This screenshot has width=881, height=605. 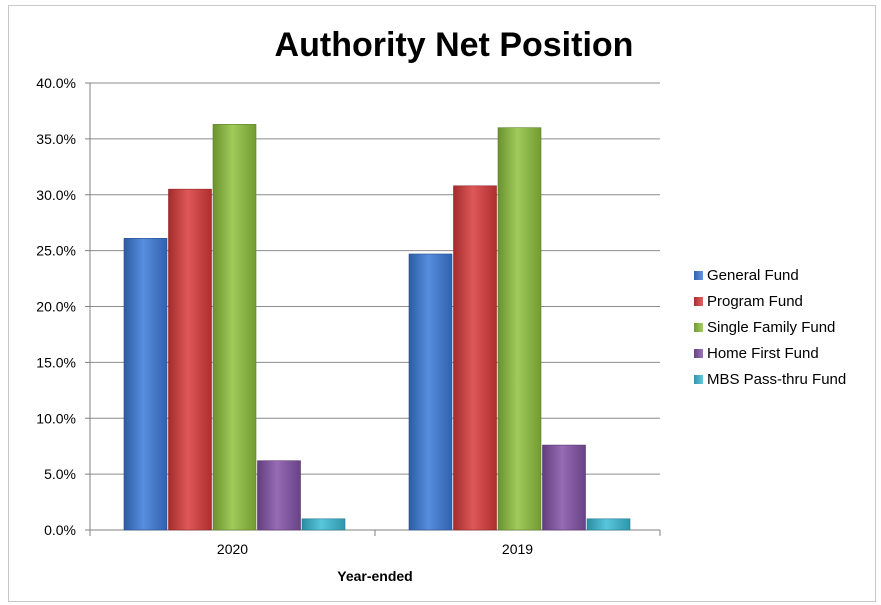 I want to click on bar-single-family-fund-2020, so click(x=234, y=327).